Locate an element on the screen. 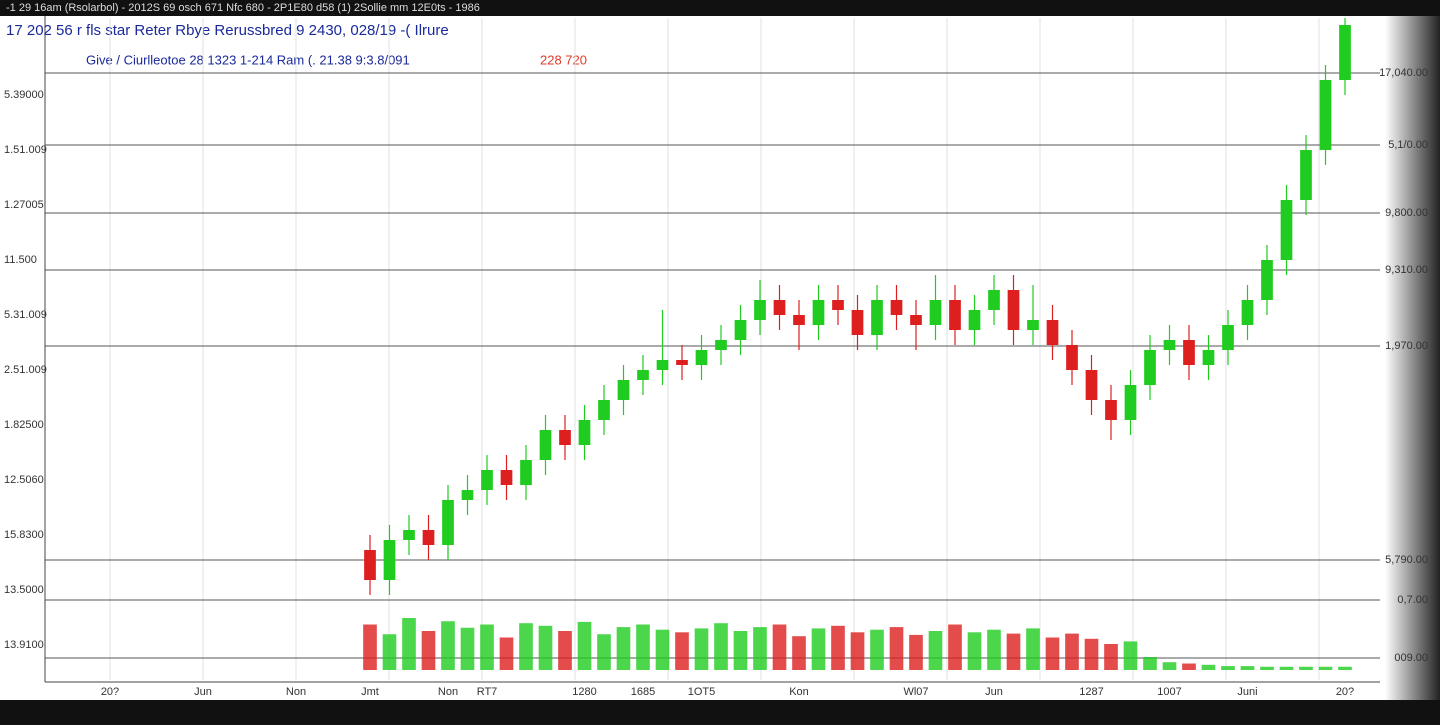 This screenshot has height=725, width=1440. left-label: 13.5000 is located at coordinates (24, 590).